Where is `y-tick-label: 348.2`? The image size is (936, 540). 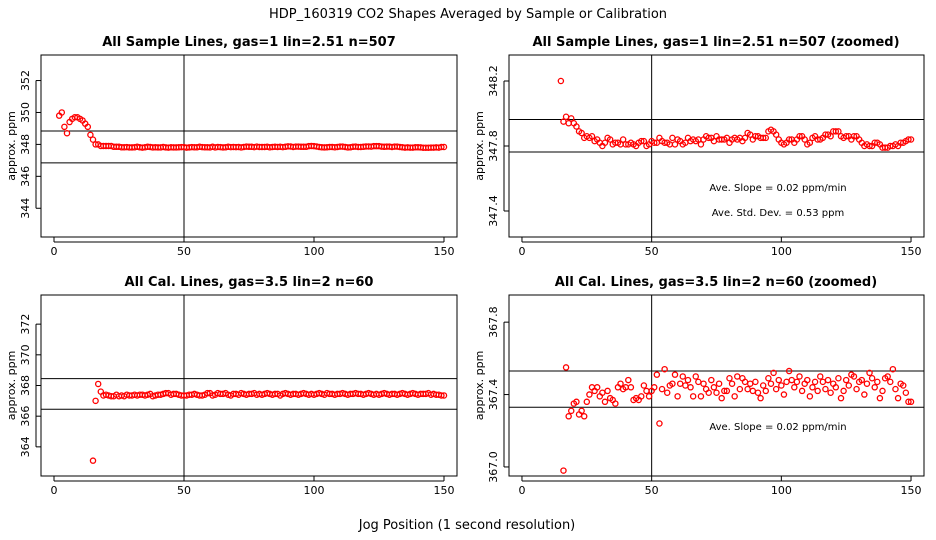
y-tick-label: 348.2 is located at coordinates (493, 81).